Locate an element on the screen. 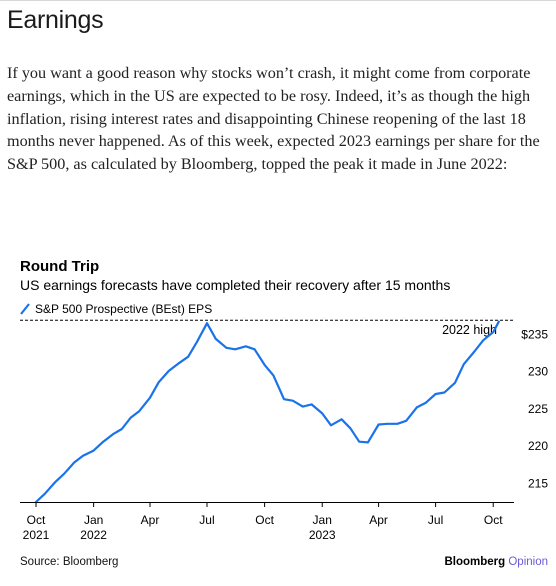  y-tick-label: $235 is located at coordinates (534, 334).